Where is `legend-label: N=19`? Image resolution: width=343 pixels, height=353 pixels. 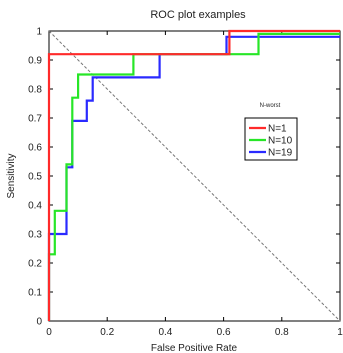 legend-label: N=19 is located at coordinates (280, 153).